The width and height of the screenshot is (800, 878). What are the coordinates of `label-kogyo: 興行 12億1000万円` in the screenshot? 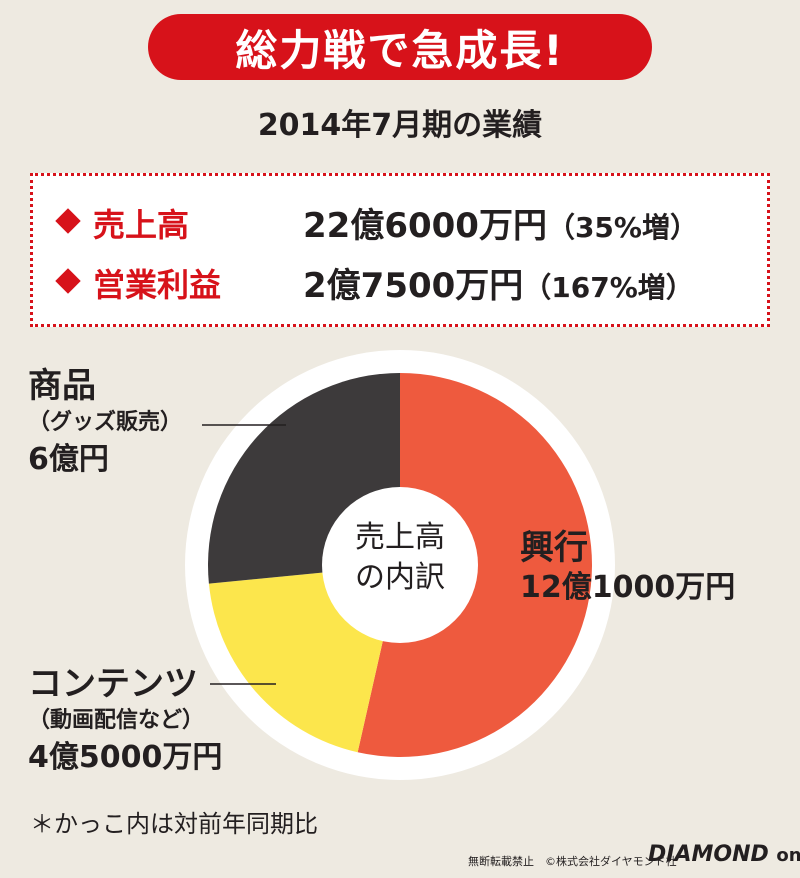 It's located at (627, 568).